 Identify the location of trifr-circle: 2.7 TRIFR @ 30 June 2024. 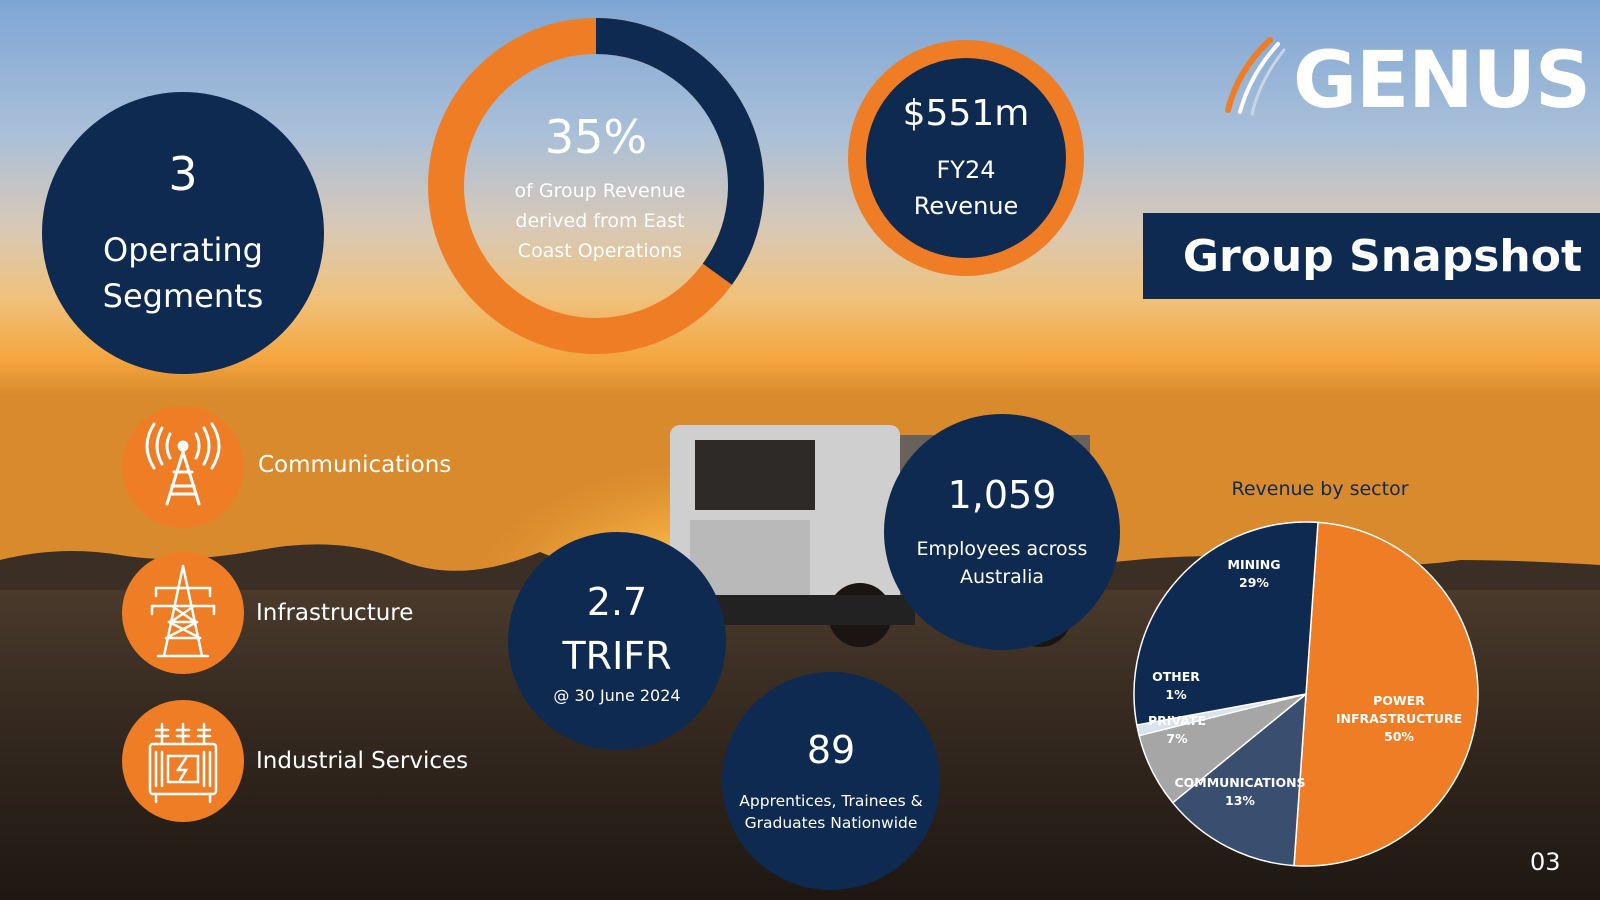
(617, 641).